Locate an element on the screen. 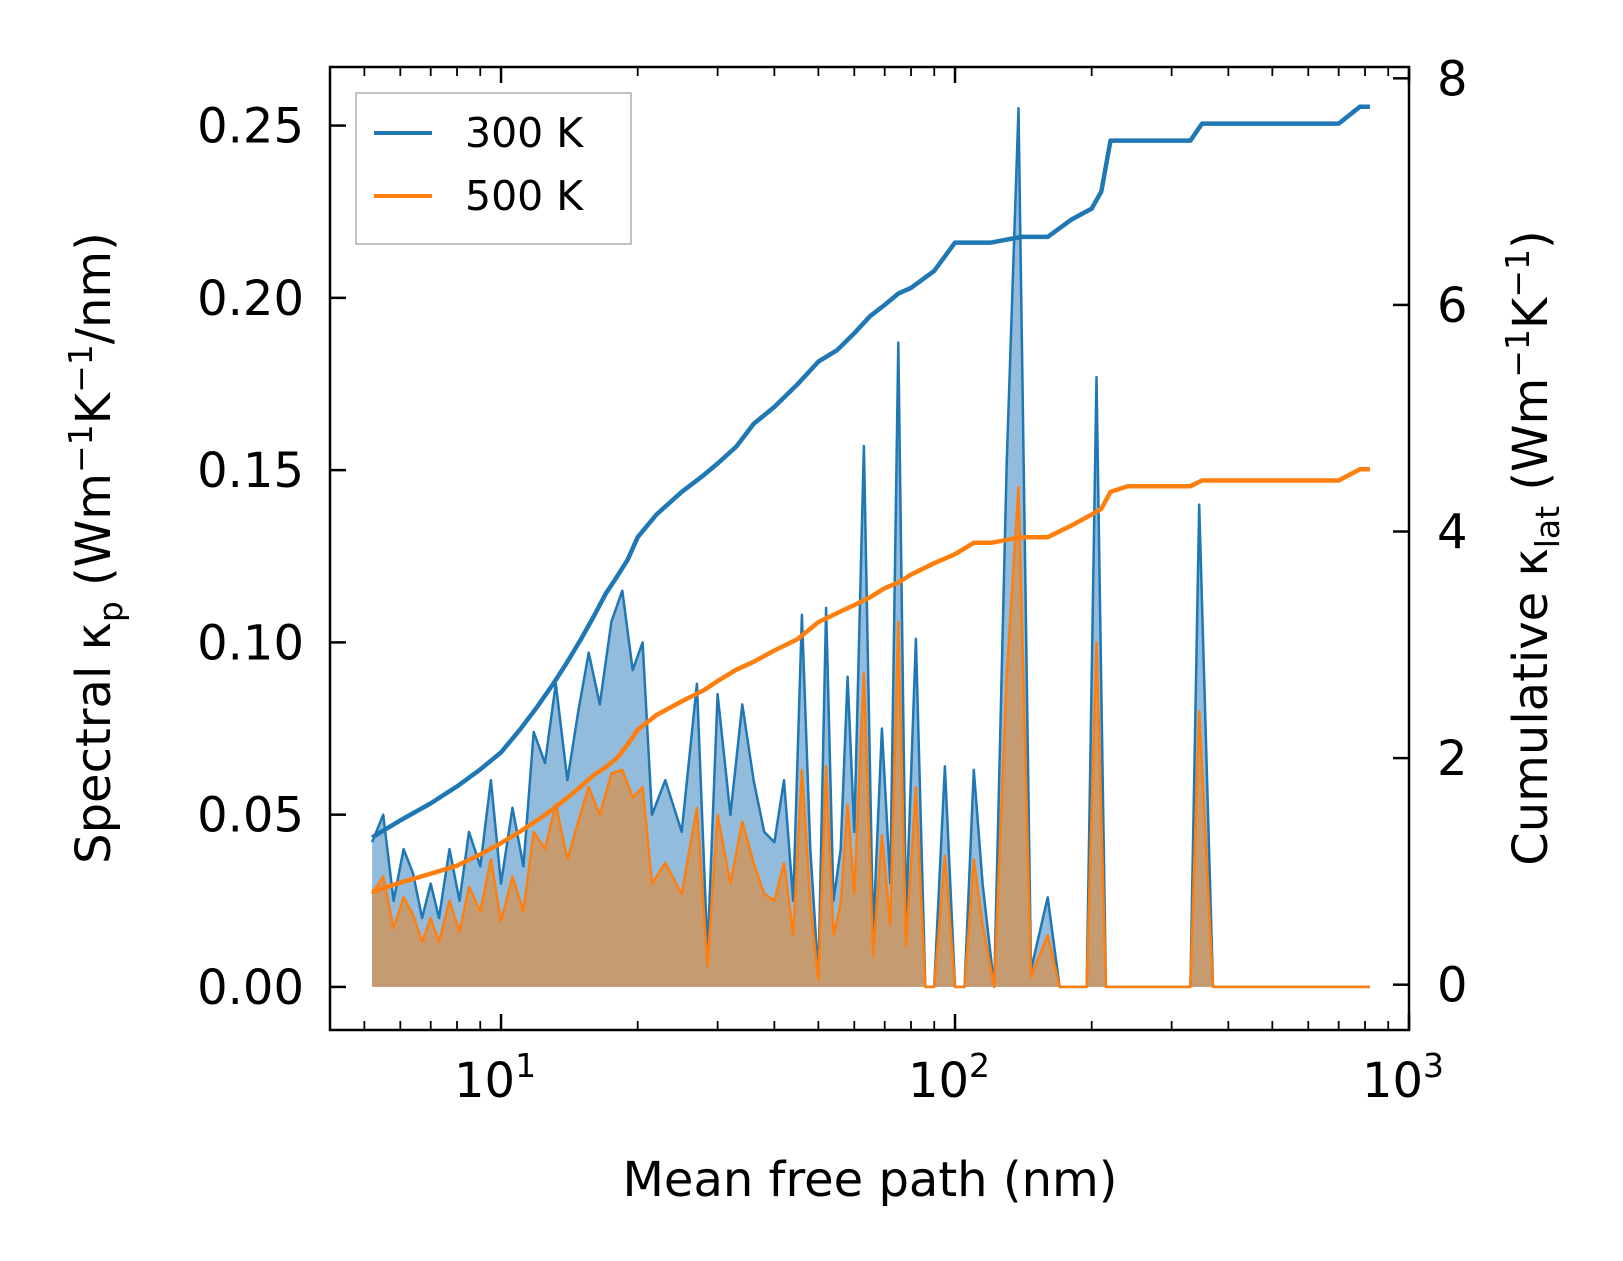  x-tick-label: 10² is located at coordinates (949, 1077).